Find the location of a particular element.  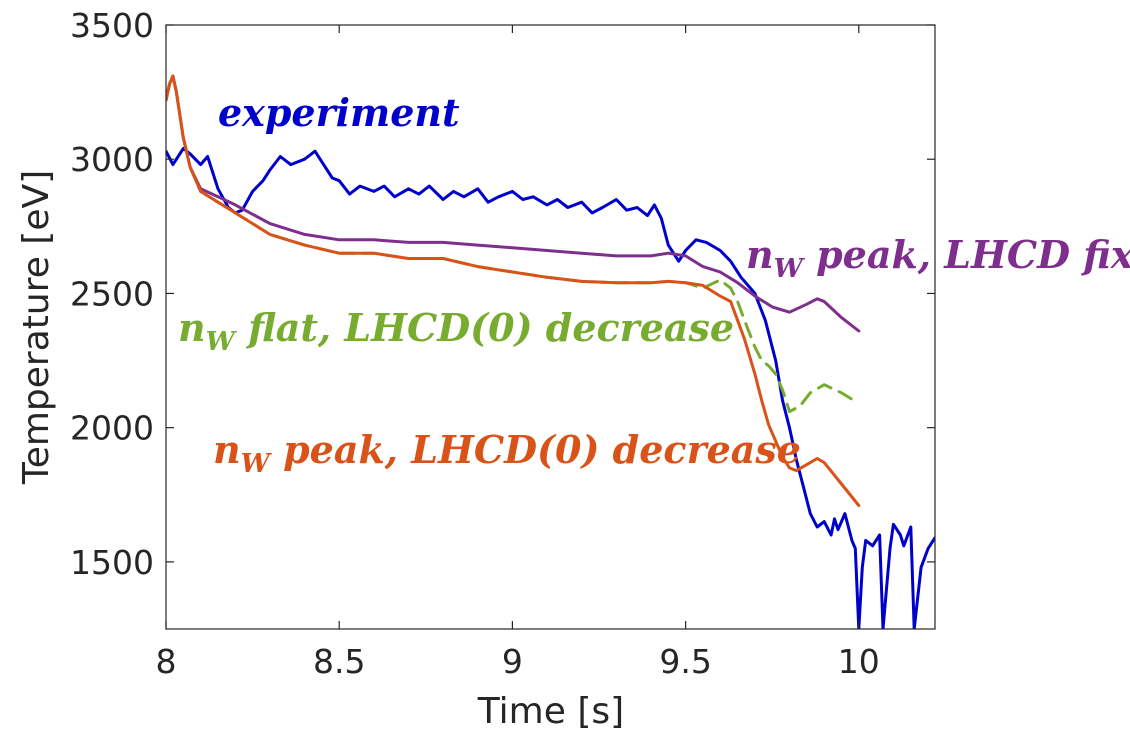

y-tick-label: 2000 is located at coordinates (112, 428).